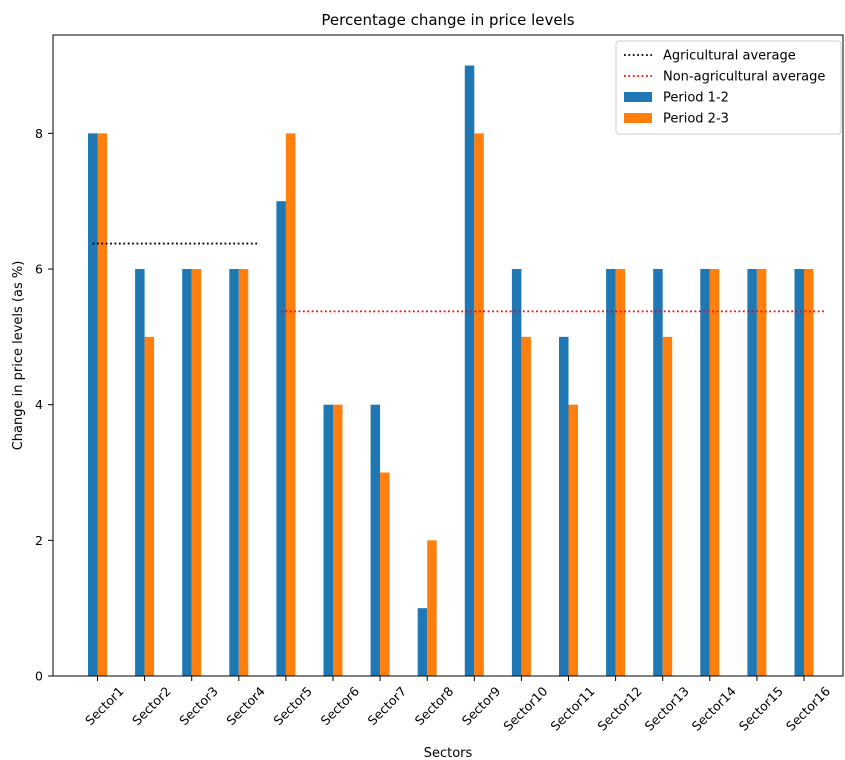 The width and height of the screenshot is (845, 760). What do you see at coordinates (667, 506) in the screenshot?
I see `bar-period-2-3-sector13` at bounding box center [667, 506].